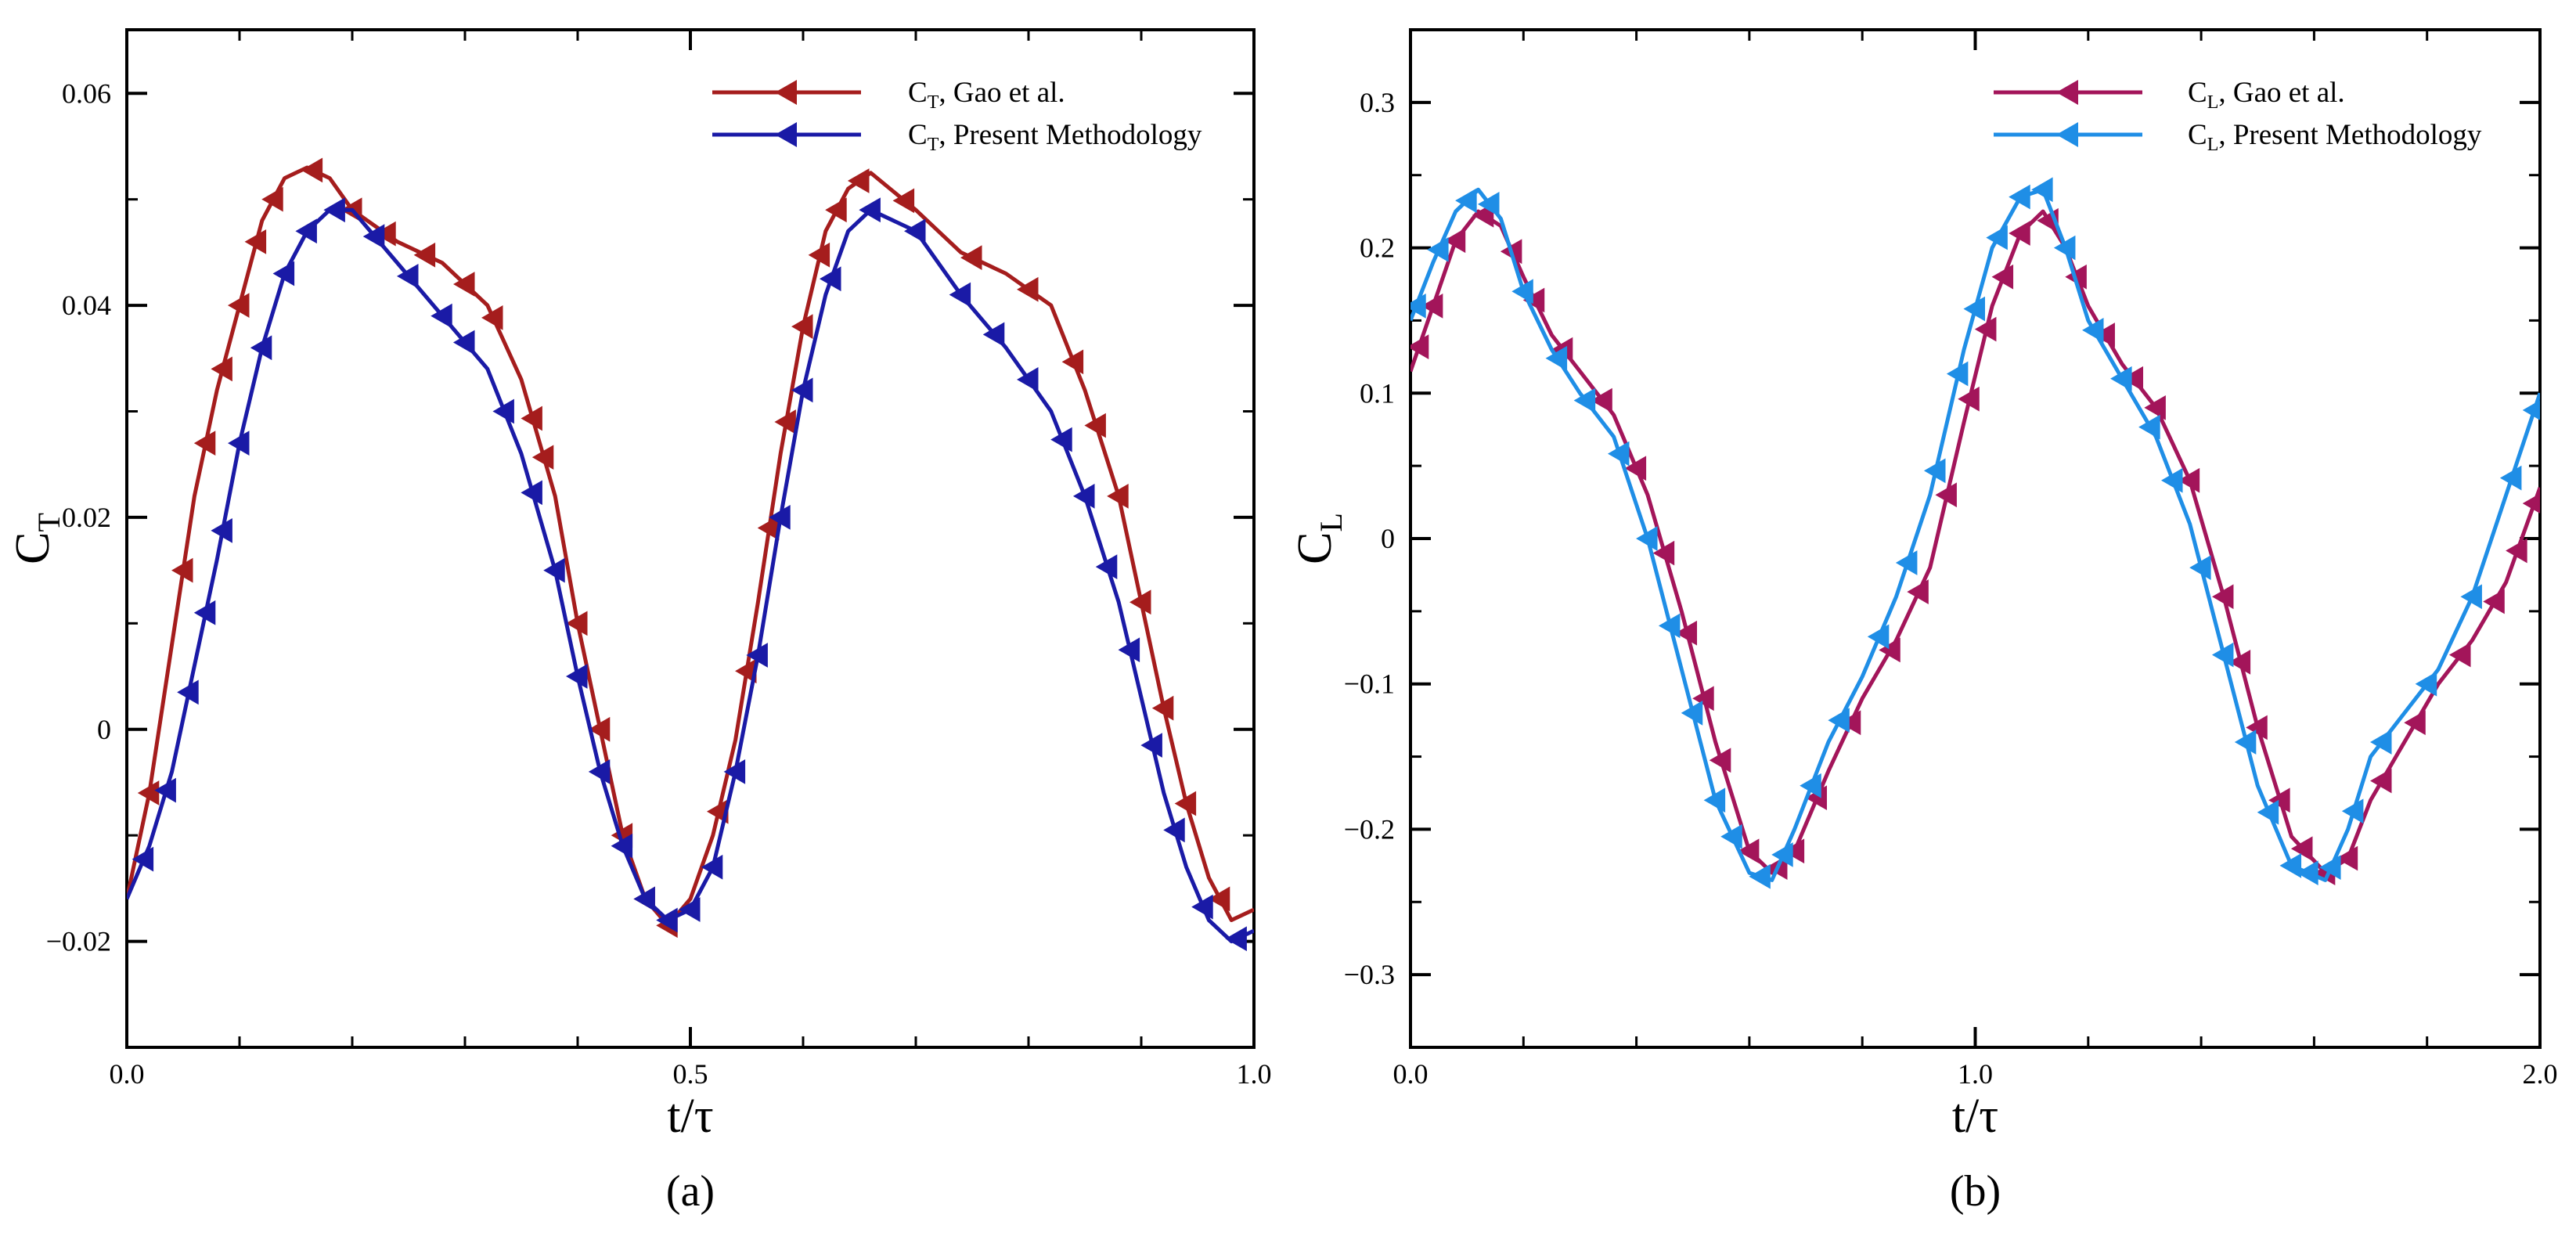 The height and width of the screenshot is (1236, 2576). I want to click on legend-label: CL, Present Methodology, so click(2335, 137).